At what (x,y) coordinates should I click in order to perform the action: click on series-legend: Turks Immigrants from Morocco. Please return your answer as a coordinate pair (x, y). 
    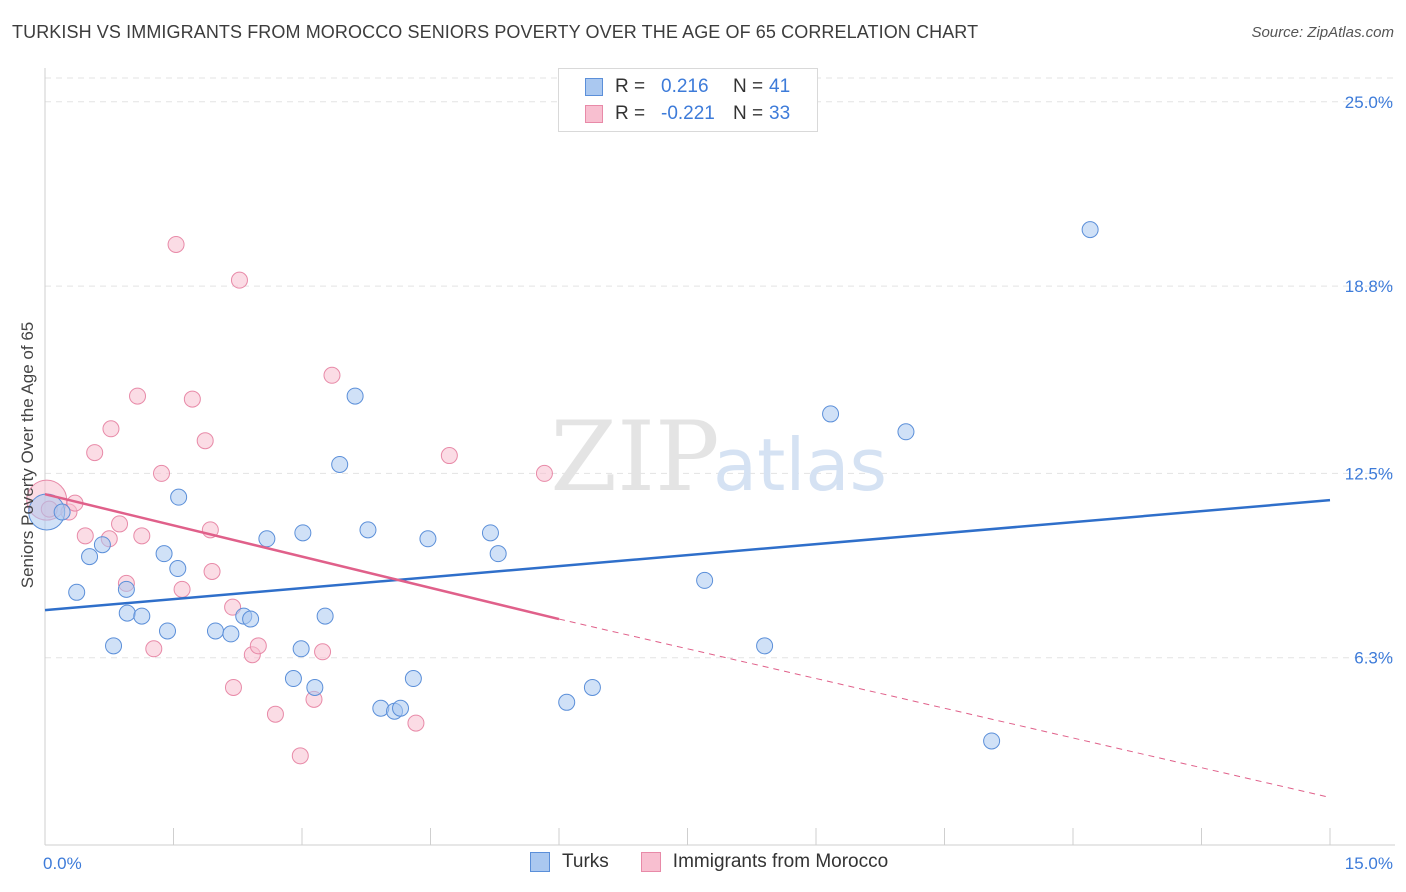
    Looking at the image, I should click on (725, 862).